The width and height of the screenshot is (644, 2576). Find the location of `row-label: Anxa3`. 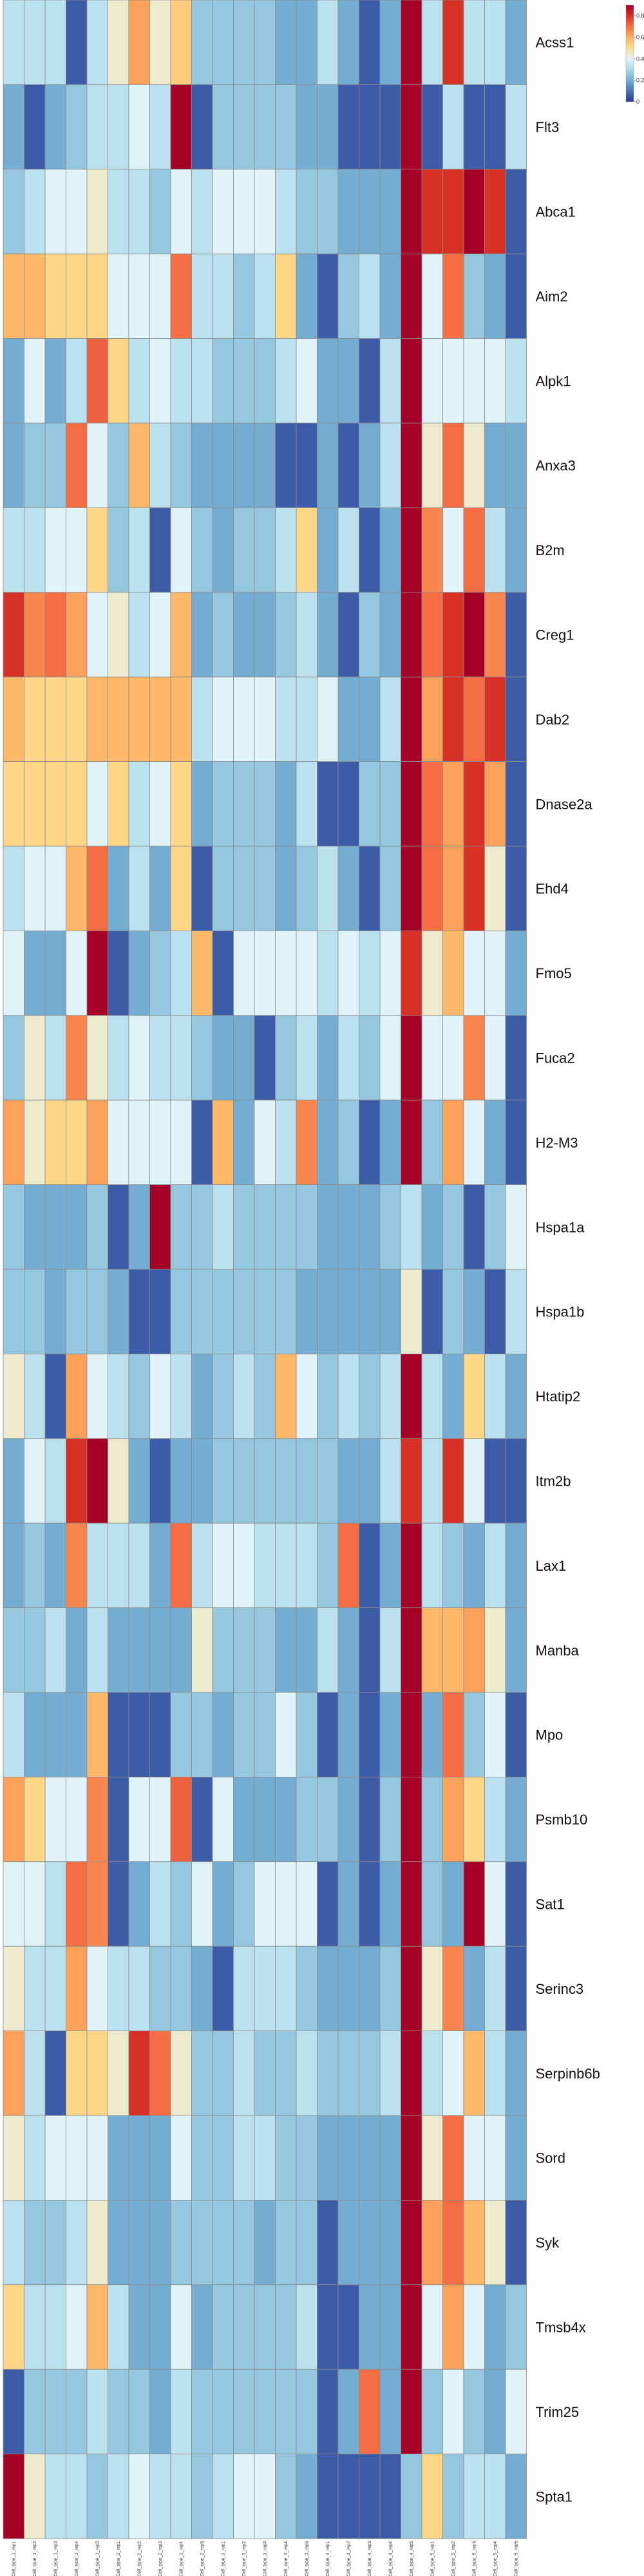

row-label: Anxa3 is located at coordinates (556, 466).